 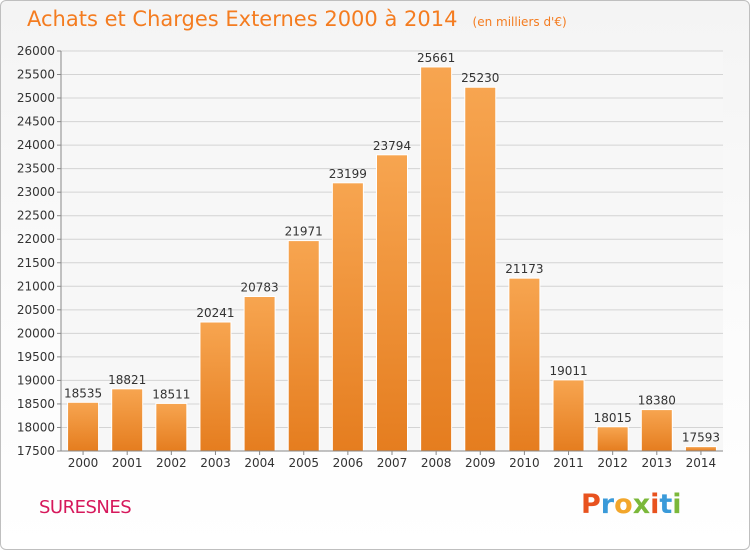 I want to click on logo-letter: x, so click(x=641, y=504).